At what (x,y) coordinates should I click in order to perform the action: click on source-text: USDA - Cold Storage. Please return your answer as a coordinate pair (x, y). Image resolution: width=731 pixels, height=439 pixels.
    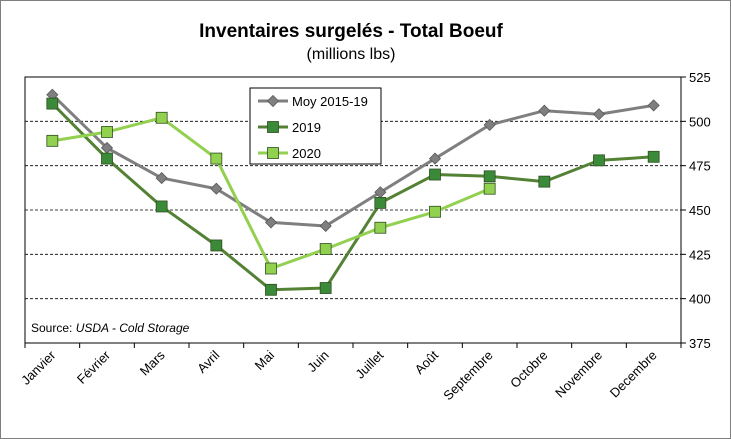
    Looking at the image, I should click on (133, 328).